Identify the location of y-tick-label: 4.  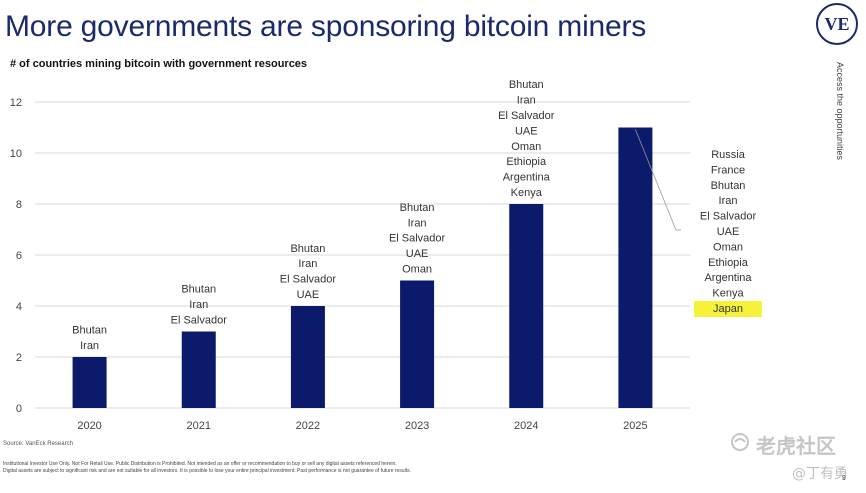
(19, 307).